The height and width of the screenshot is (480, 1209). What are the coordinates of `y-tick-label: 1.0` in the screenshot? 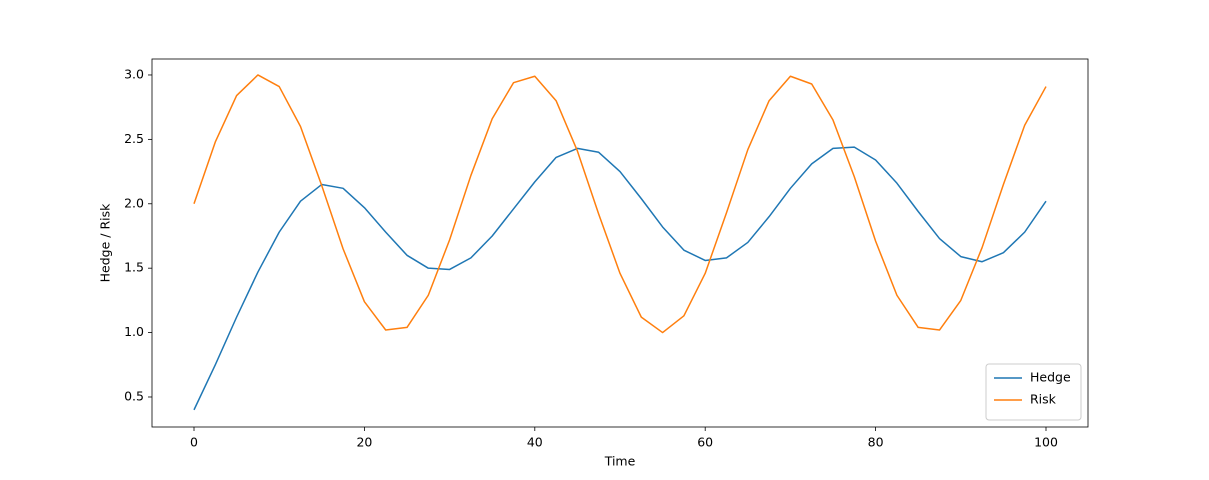 It's located at (134, 331).